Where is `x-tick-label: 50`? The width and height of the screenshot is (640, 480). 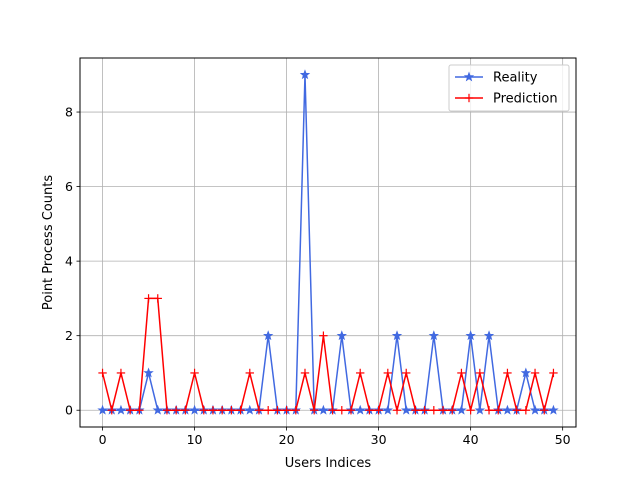 x-tick-label: 50 is located at coordinates (563, 439).